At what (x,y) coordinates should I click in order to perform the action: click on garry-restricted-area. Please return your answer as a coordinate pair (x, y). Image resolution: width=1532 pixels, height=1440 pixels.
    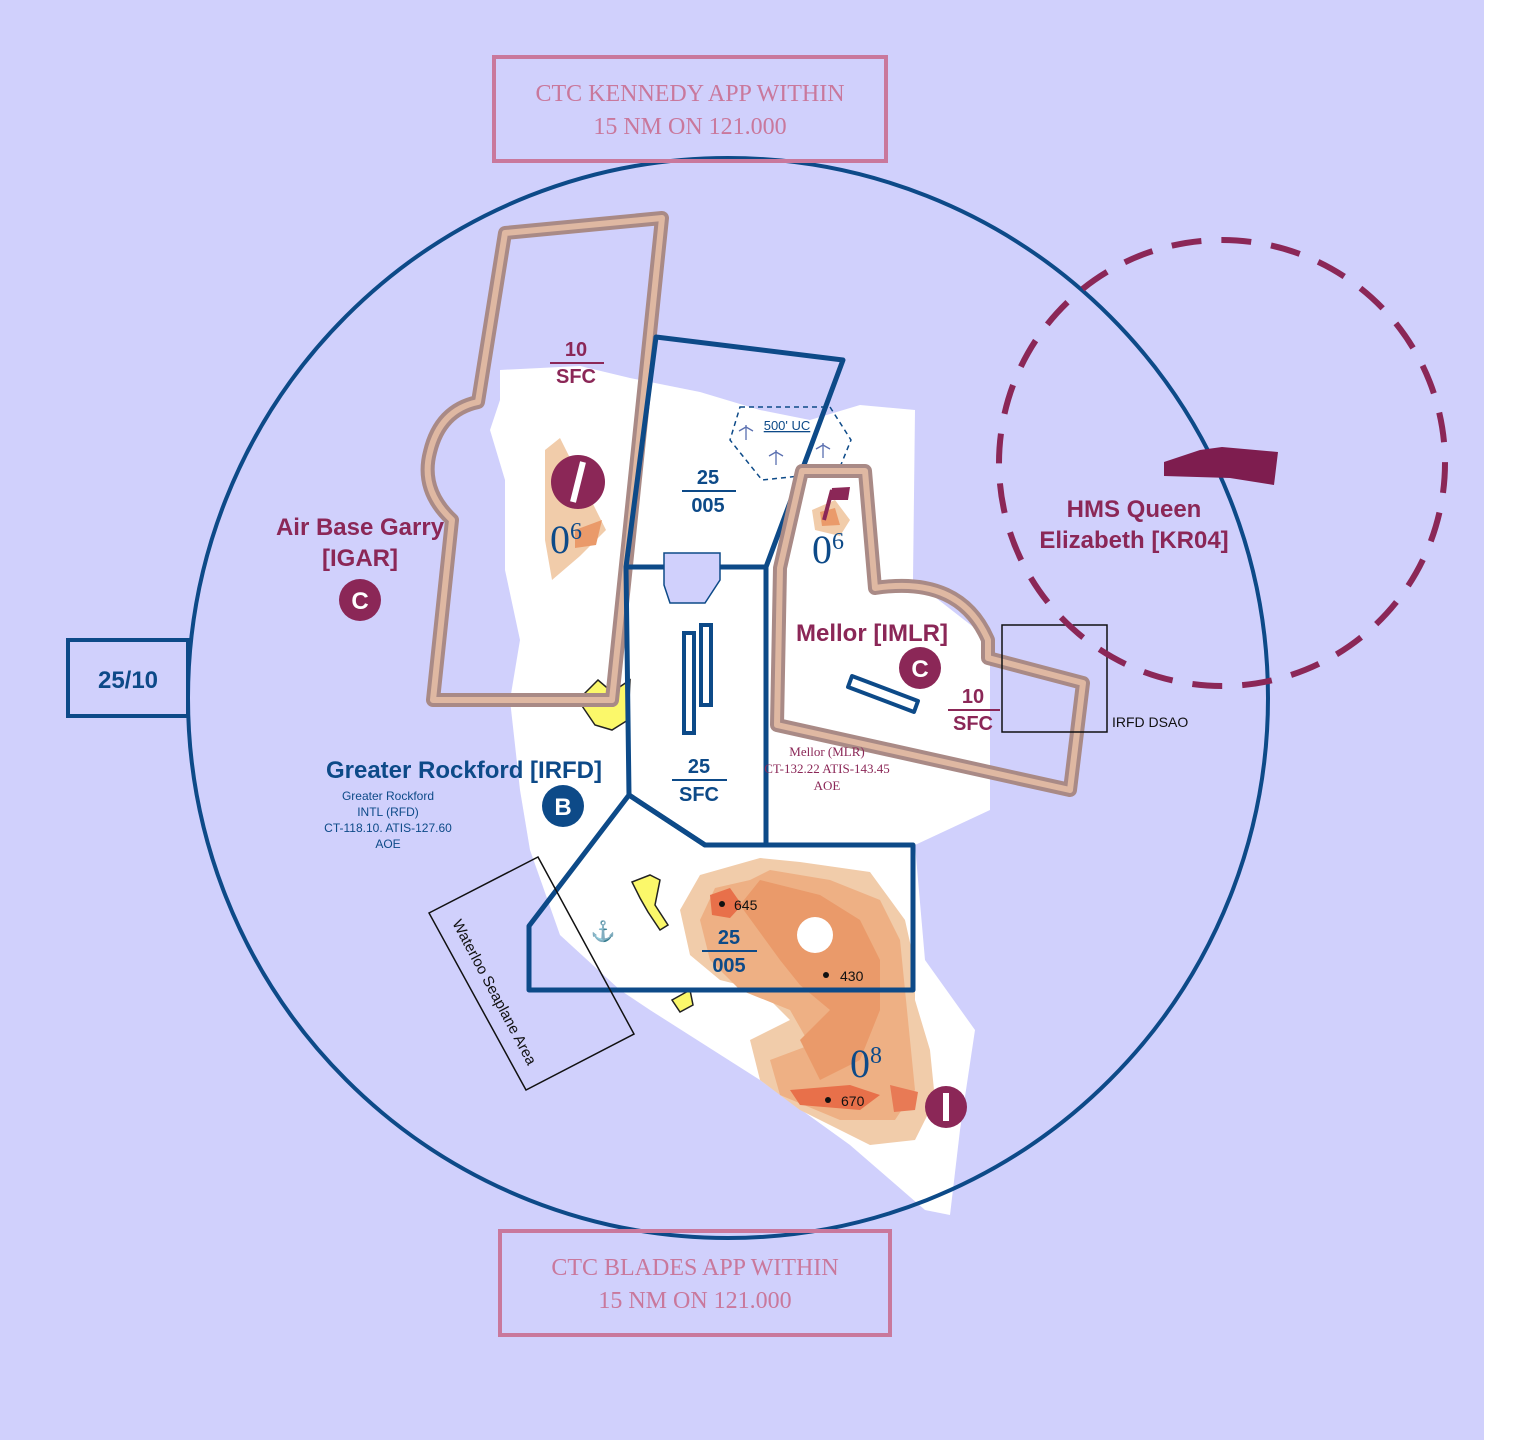
    Looking at the image, I should click on (544, 459).